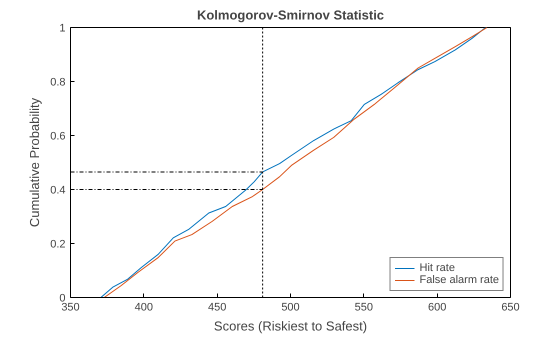 The width and height of the screenshot is (560, 337). I want to click on legend-label: False alarm rate, so click(459, 280).